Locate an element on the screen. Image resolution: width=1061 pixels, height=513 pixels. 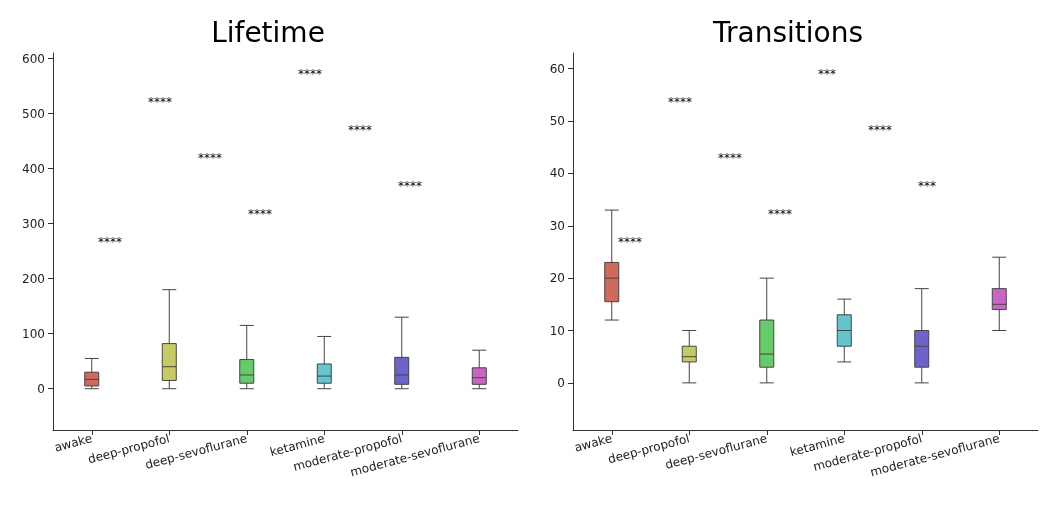
y-tick-label: 10 is located at coordinates (557, 330).